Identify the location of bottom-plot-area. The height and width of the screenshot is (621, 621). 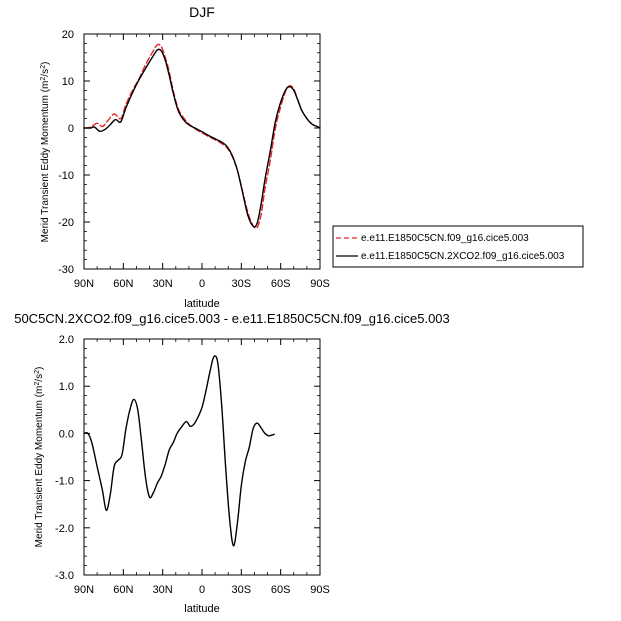
(179, 451).